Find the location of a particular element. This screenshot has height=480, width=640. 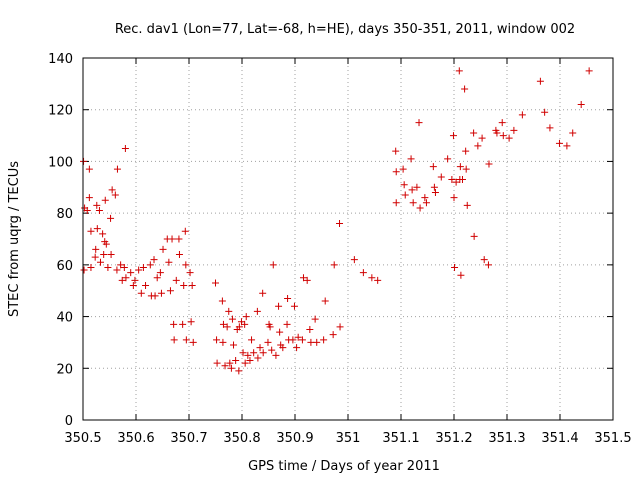

y-tick-label: 120 is located at coordinates (60, 111).